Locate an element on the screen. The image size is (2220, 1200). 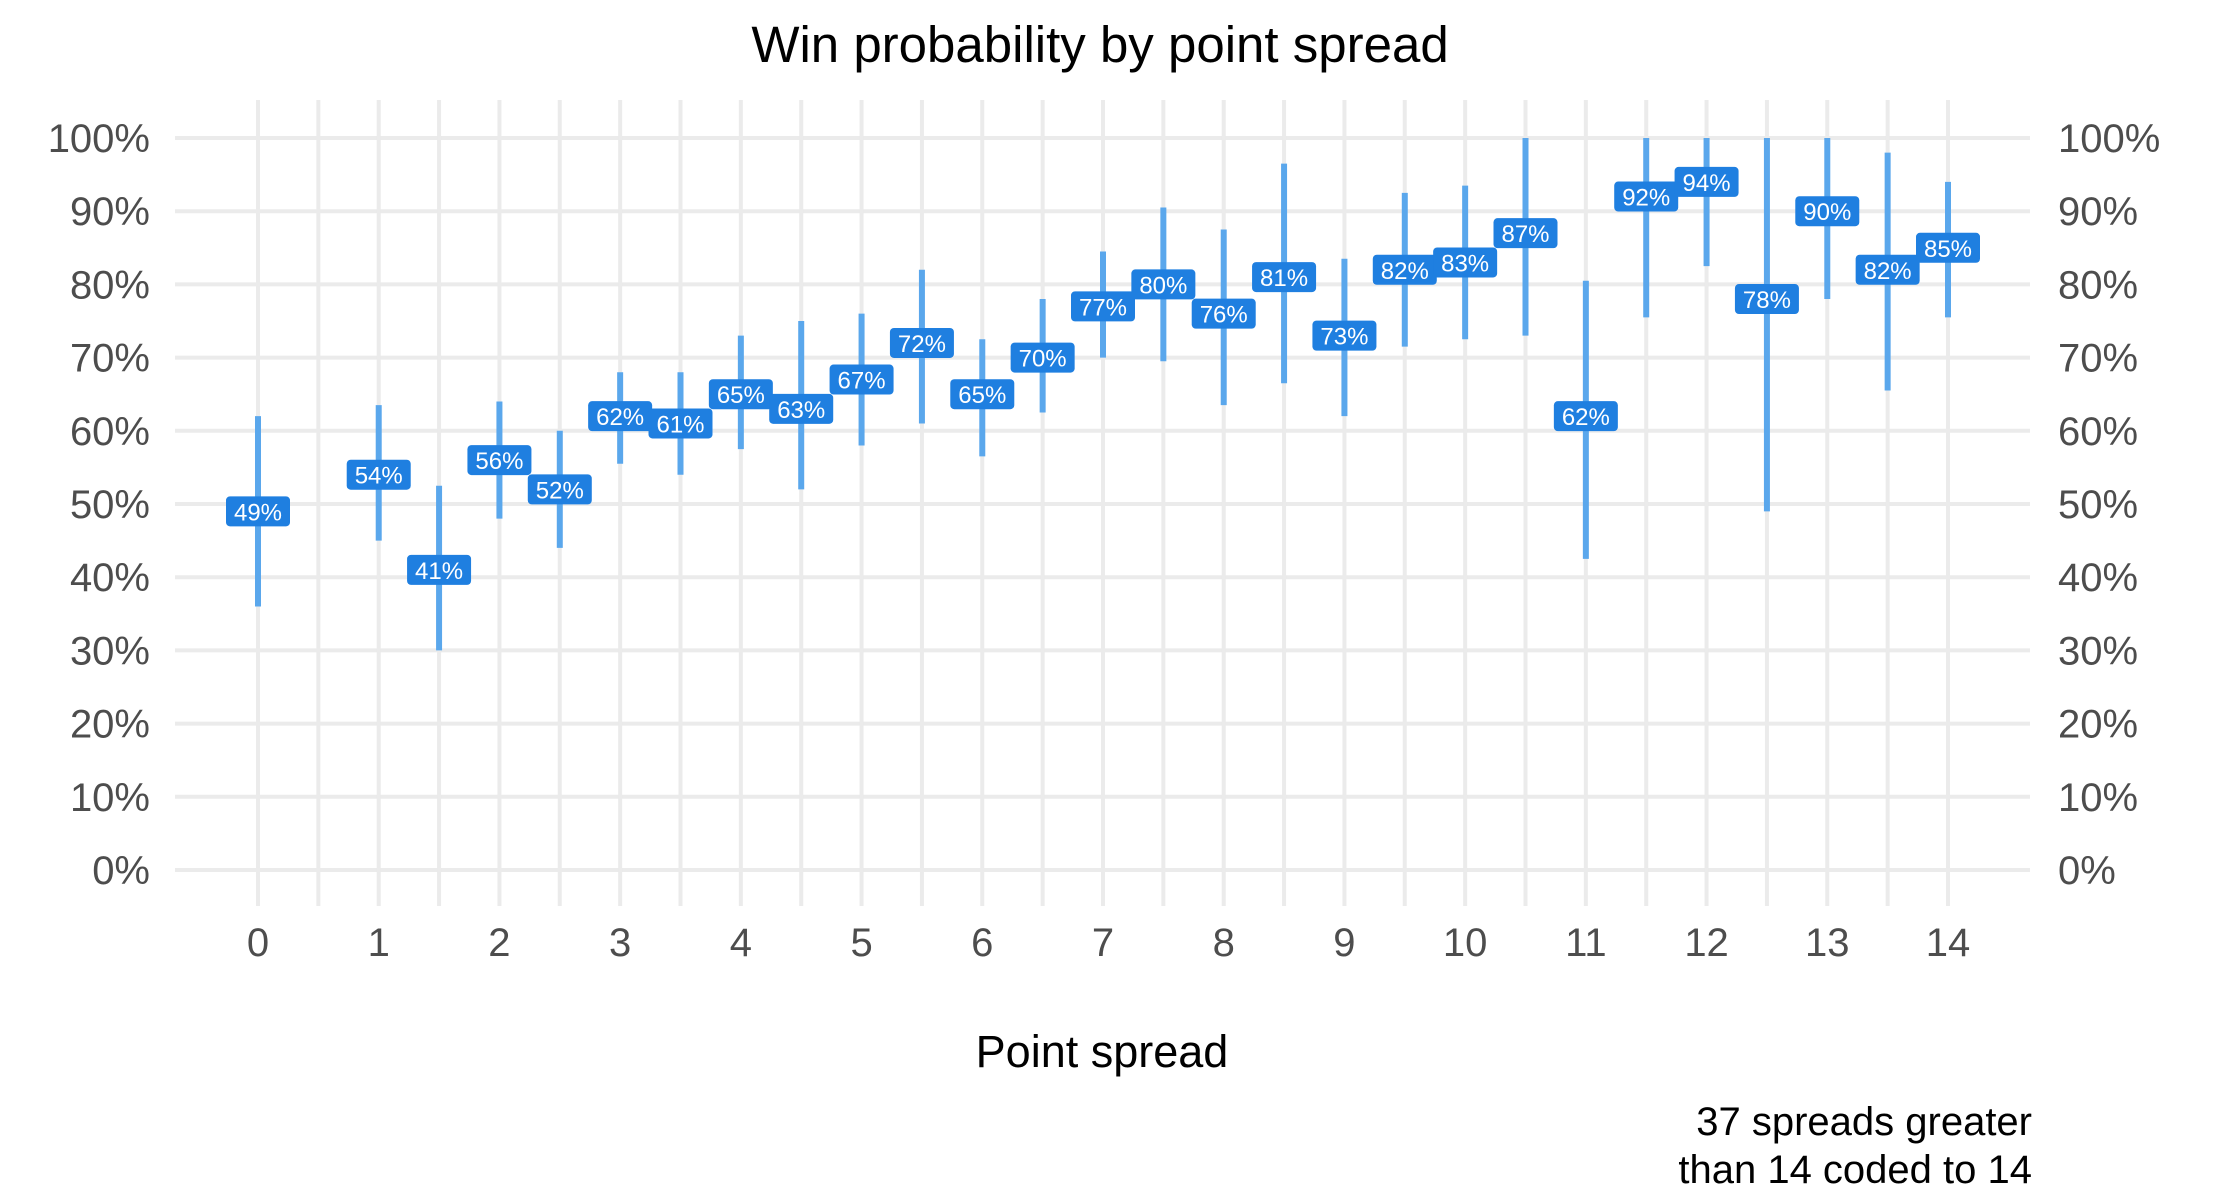
x-axis: 0 1 2 3 4 5 6 7 8 9 10 11 12 13 14 is located at coordinates (1108, 943).